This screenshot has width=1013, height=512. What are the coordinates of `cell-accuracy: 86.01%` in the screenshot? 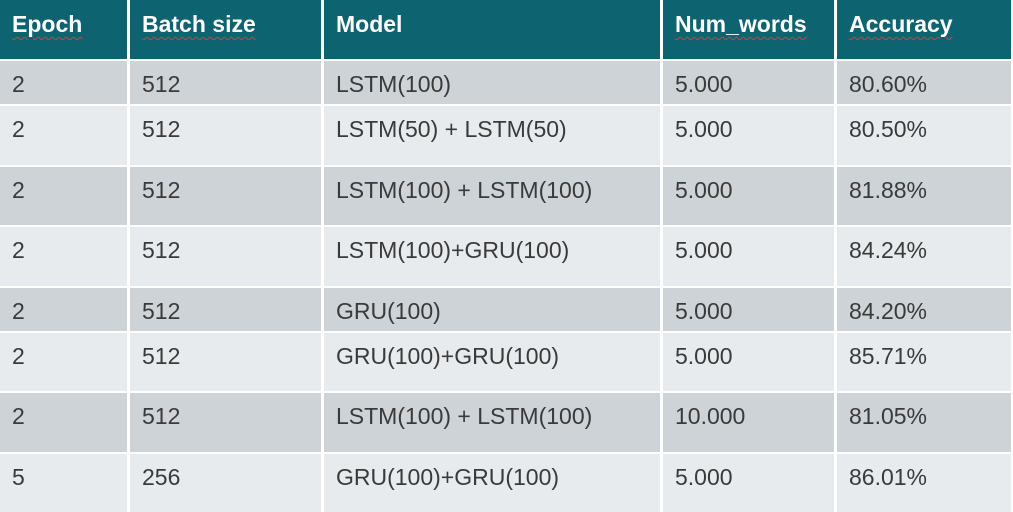 It's located at (924, 483).